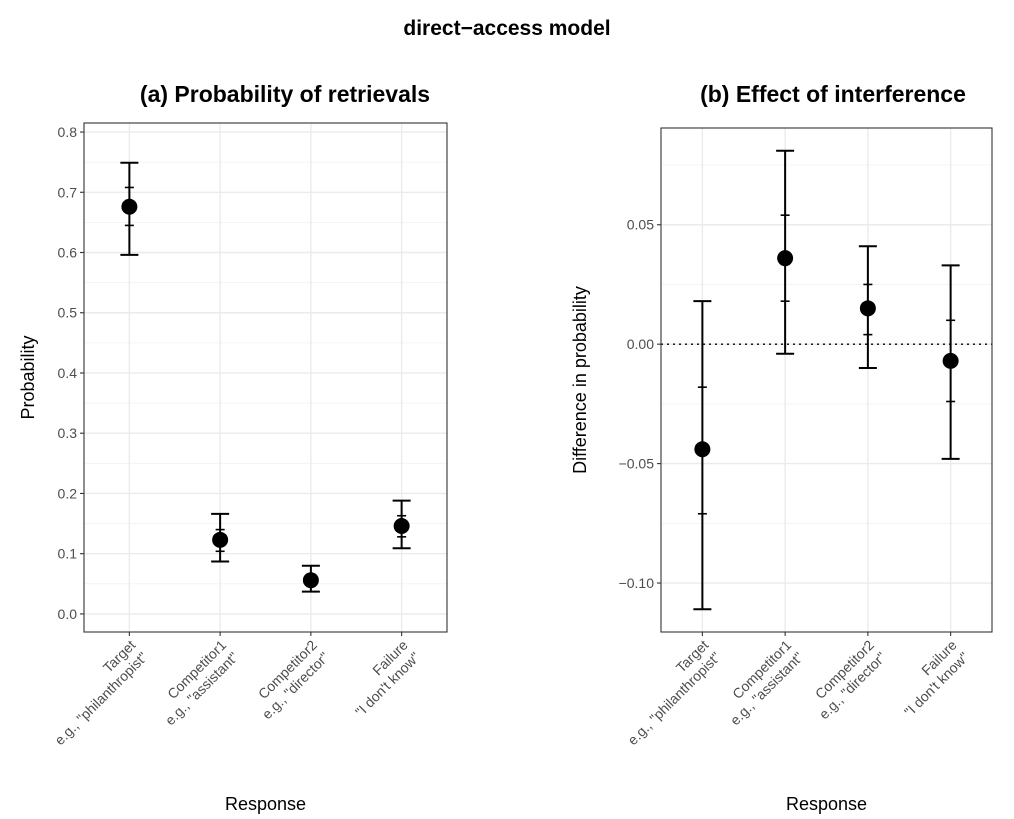 This screenshot has height=819, width=1014. What do you see at coordinates (506, 28) in the screenshot?
I see `figure-title: direct−access model` at bounding box center [506, 28].